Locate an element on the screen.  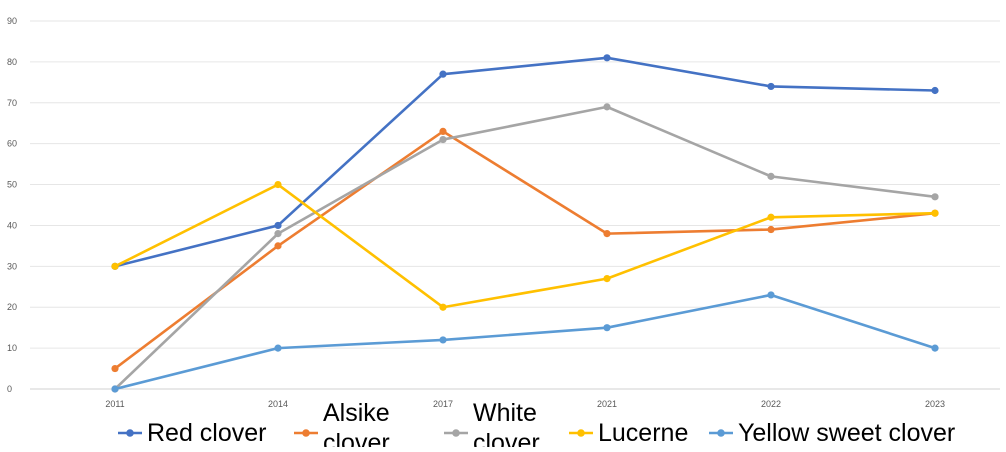
x-tick-label-2023: 2023 is located at coordinates (935, 404).